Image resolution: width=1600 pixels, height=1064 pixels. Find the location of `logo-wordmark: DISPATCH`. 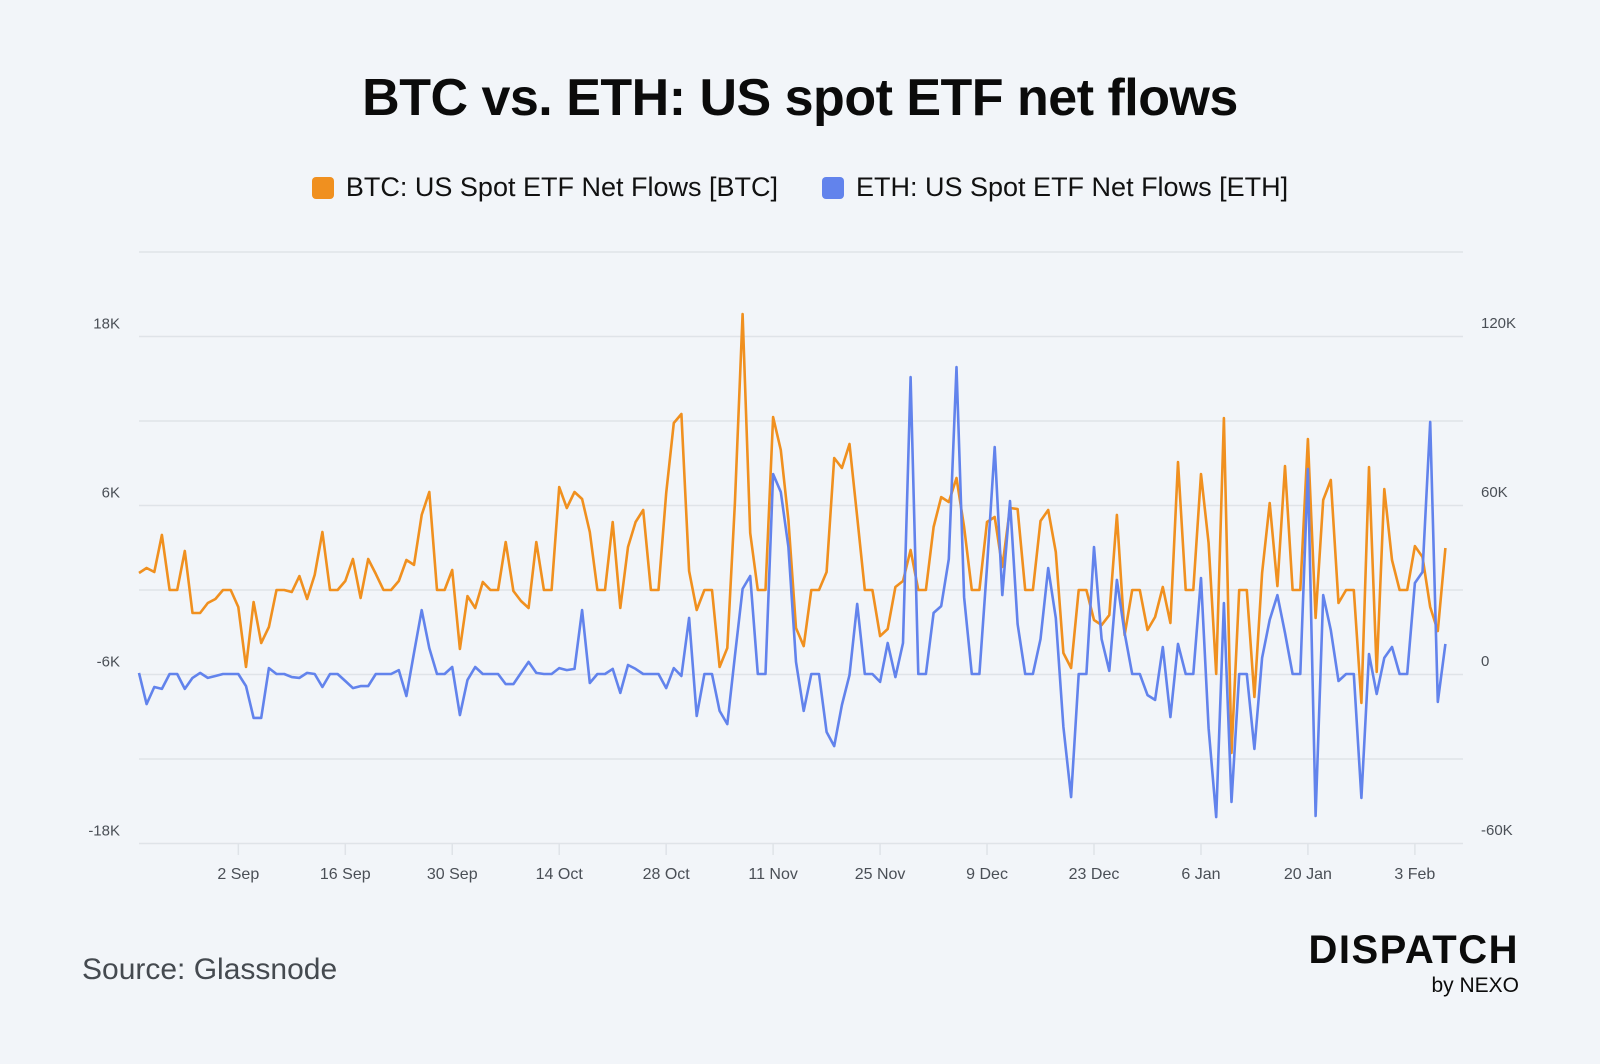

logo-wordmark: DISPATCH is located at coordinates (1413, 950).